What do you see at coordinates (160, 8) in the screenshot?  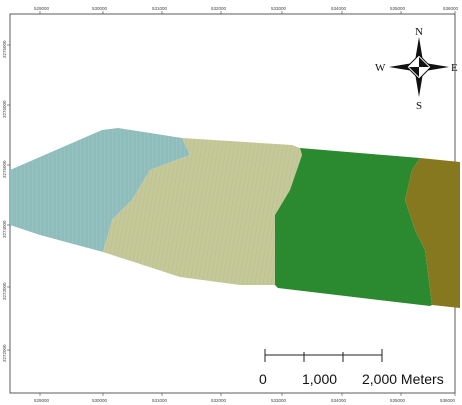 I see `top-axis-label: 531000` at bounding box center [160, 8].